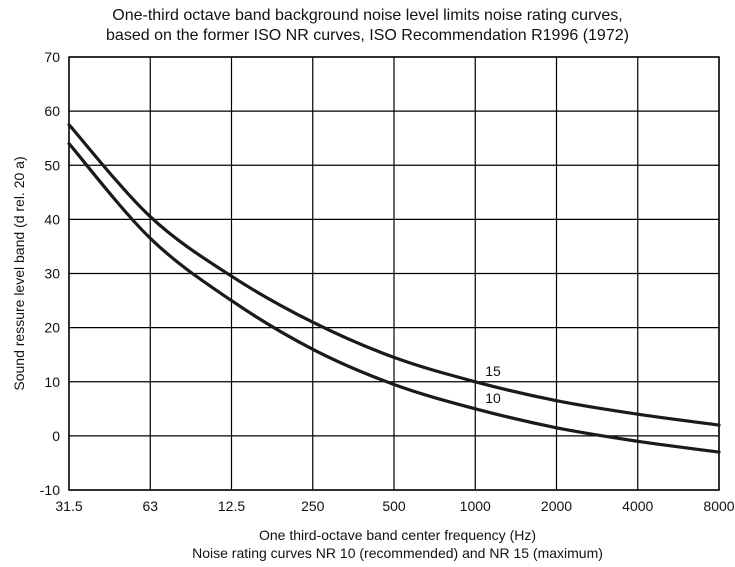  Describe the element at coordinates (231, 506) in the screenshot. I see `x-tick-label: 12.5` at that location.